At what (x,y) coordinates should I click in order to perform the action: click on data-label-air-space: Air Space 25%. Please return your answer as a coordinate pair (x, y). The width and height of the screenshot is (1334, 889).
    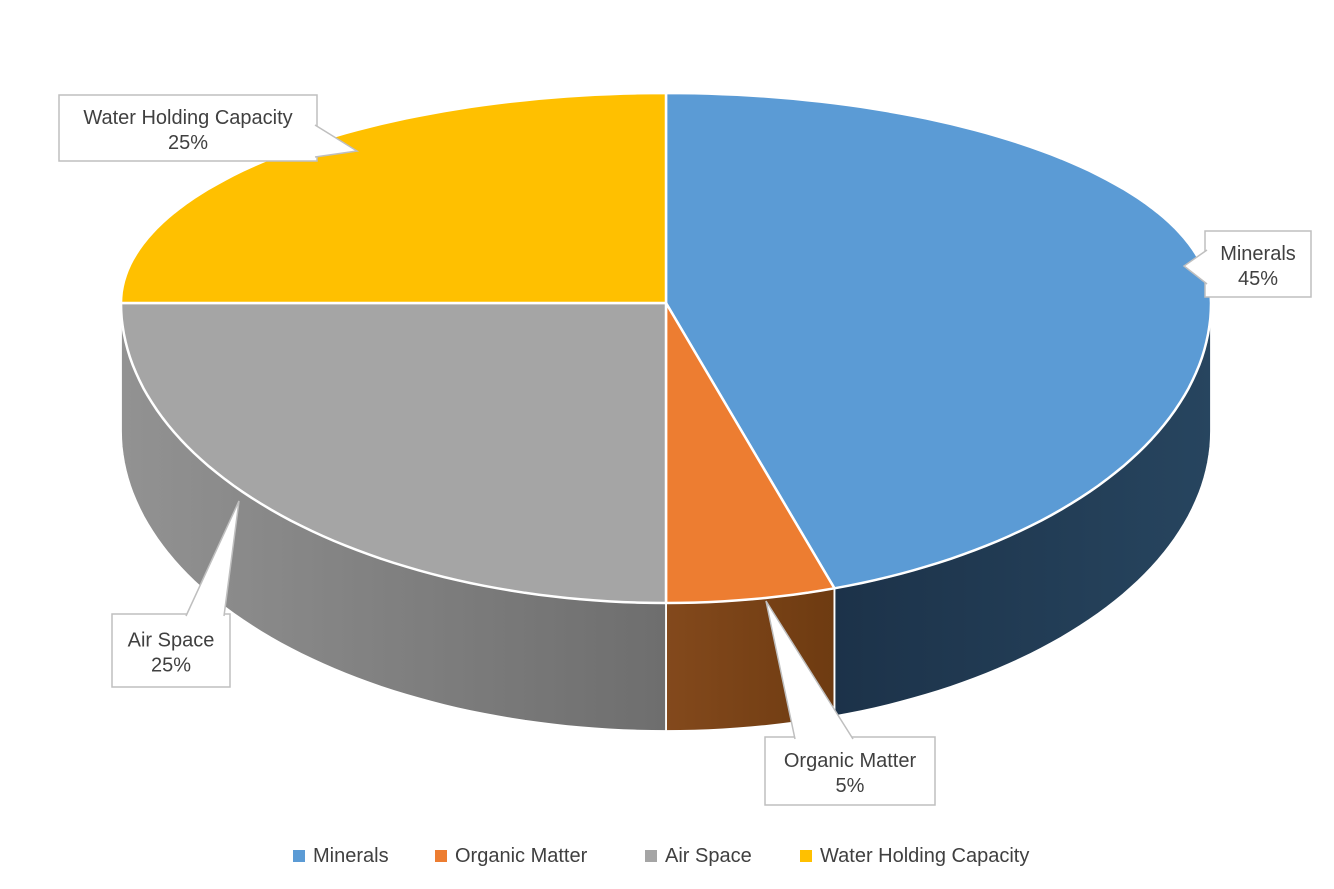
    Looking at the image, I should click on (175, 594).